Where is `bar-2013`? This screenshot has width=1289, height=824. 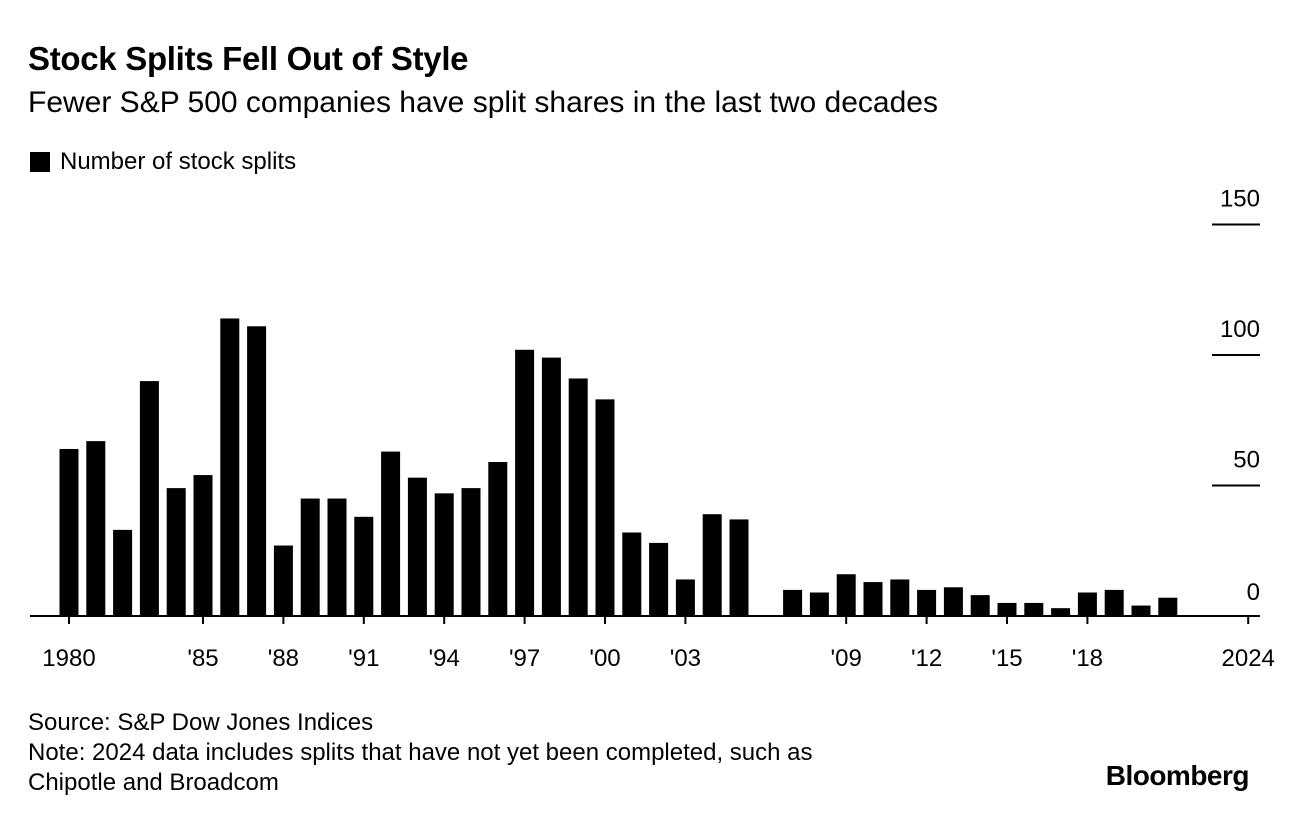 bar-2013 is located at coordinates (953, 601).